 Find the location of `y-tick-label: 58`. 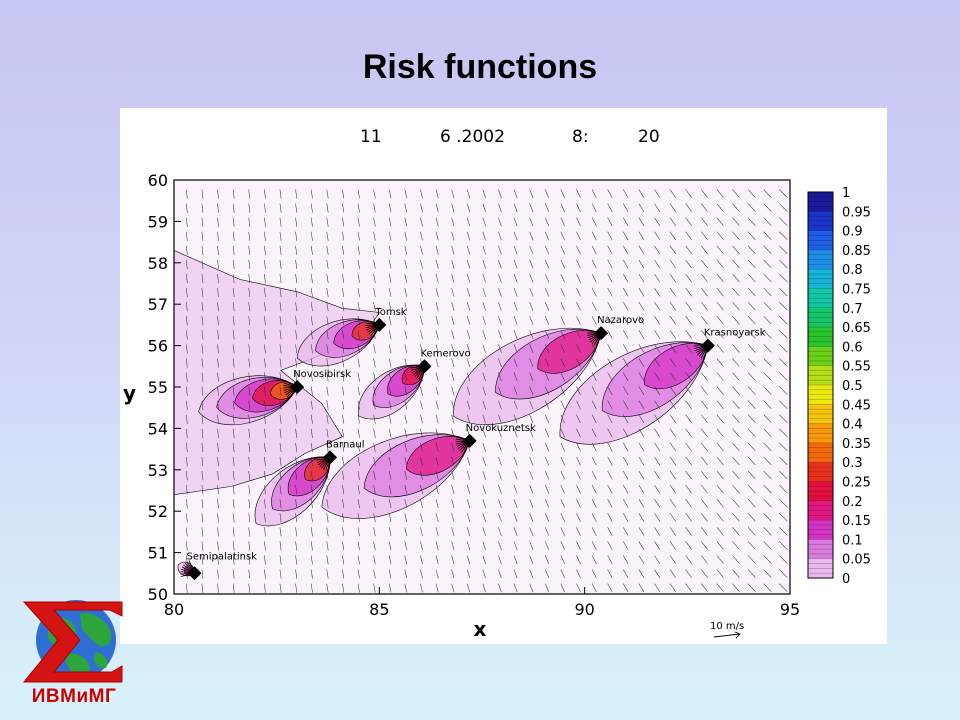

y-tick-label: 58 is located at coordinates (158, 263).